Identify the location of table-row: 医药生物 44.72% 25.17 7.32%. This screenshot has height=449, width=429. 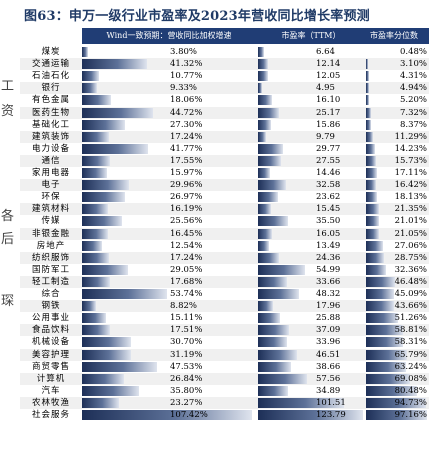
(224, 112).